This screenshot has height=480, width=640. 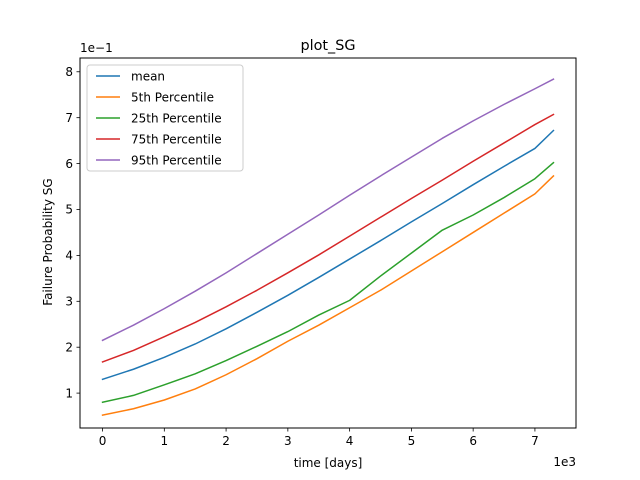 I want to click on x-tick-label: 4, so click(x=350, y=441).